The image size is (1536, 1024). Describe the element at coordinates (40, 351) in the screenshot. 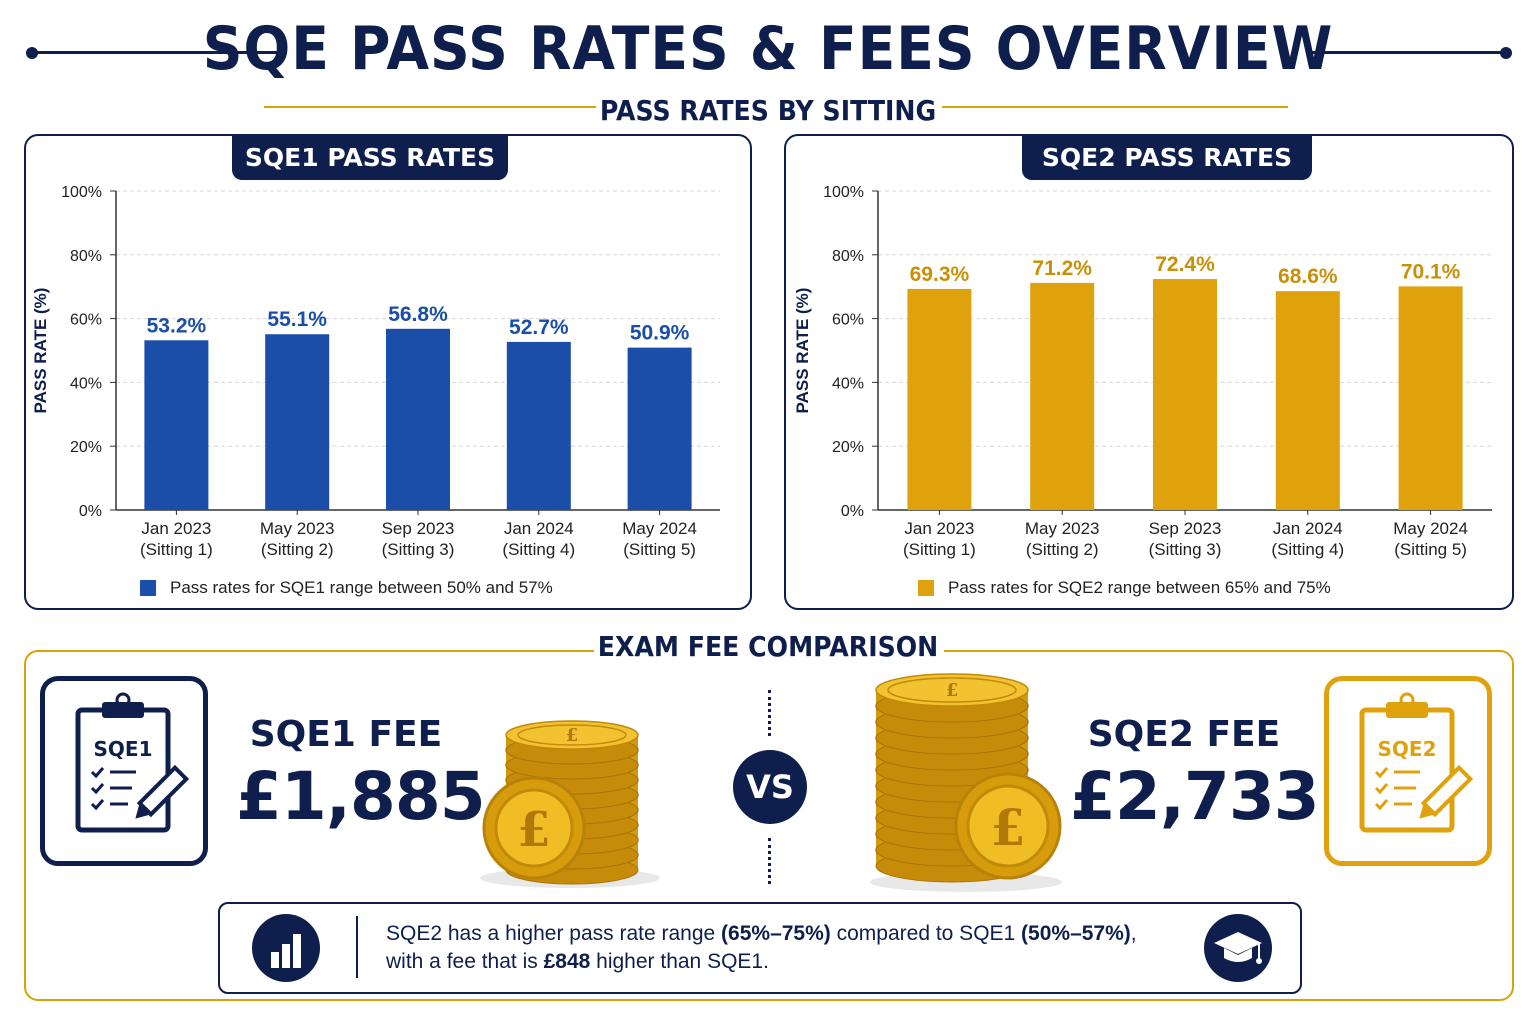

I see `sqe1-y-axis-label: PASS RATE (%)` at that location.